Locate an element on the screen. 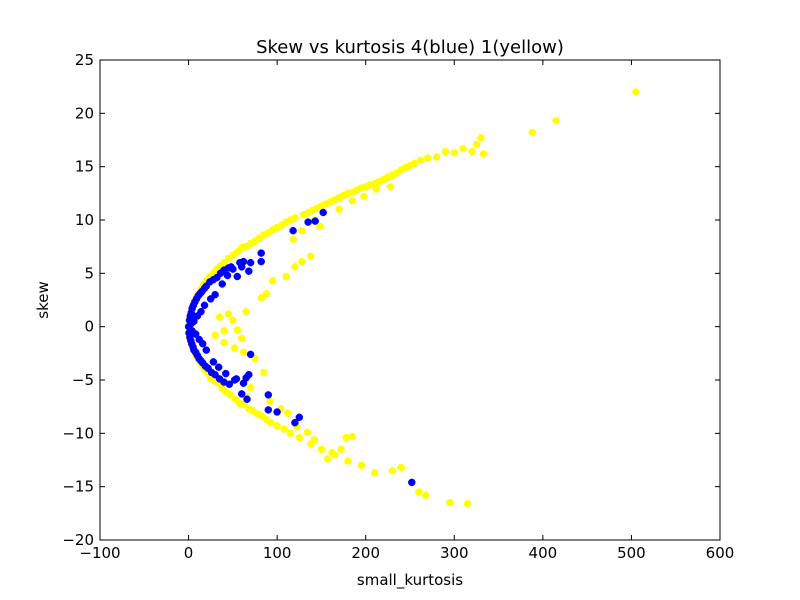  x-tick-label: 300 is located at coordinates (454, 553).